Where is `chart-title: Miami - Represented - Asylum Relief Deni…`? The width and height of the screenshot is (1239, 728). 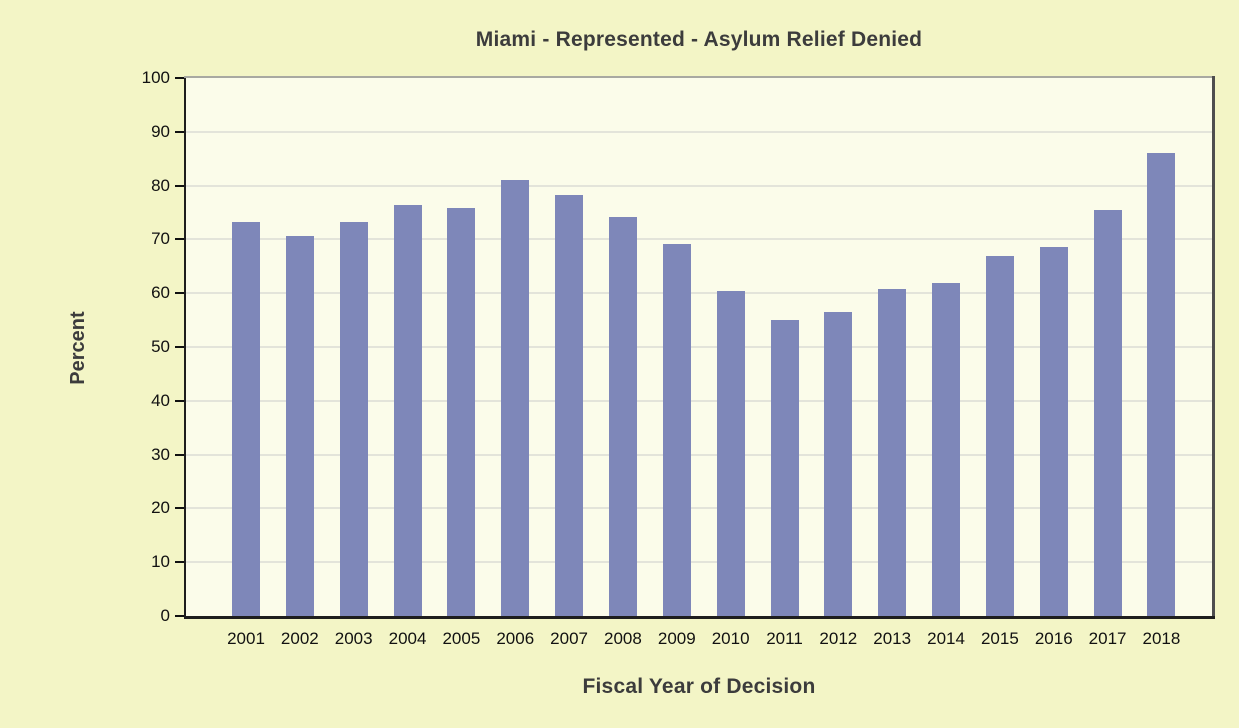 chart-title: Miami - Represented - Asylum Relief Deni… is located at coordinates (699, 39).